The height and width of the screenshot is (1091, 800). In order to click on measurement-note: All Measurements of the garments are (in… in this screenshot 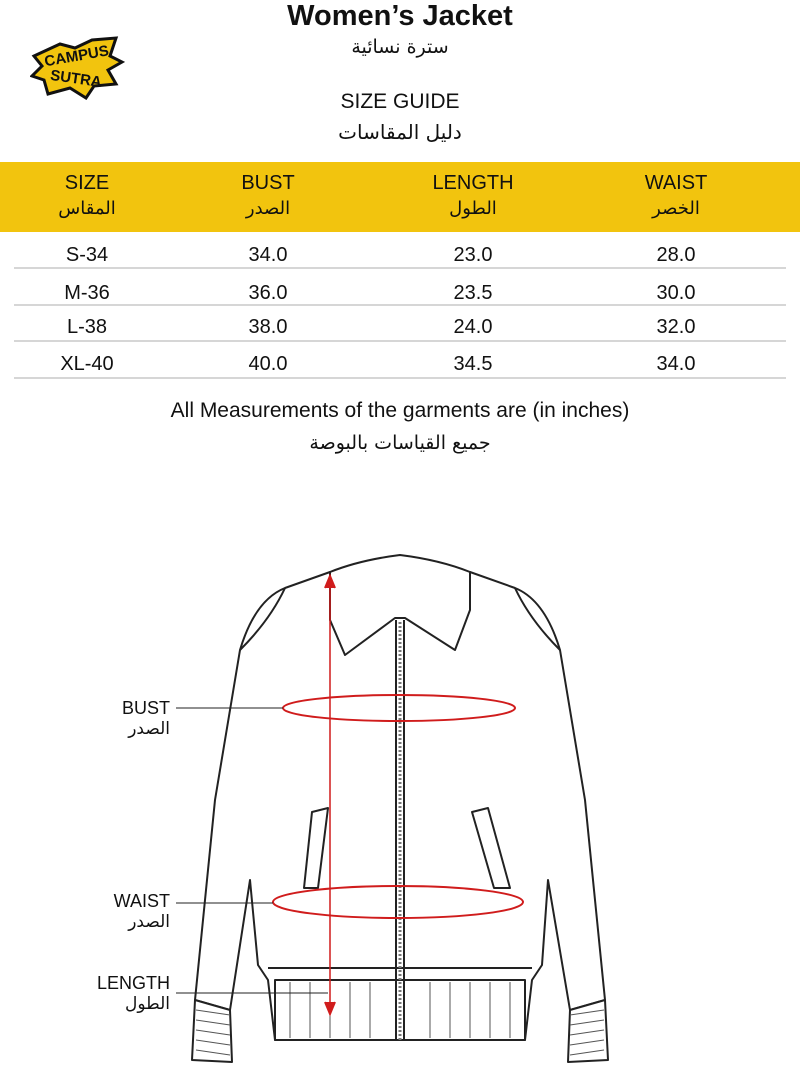, I will do `click(400, 410)`.